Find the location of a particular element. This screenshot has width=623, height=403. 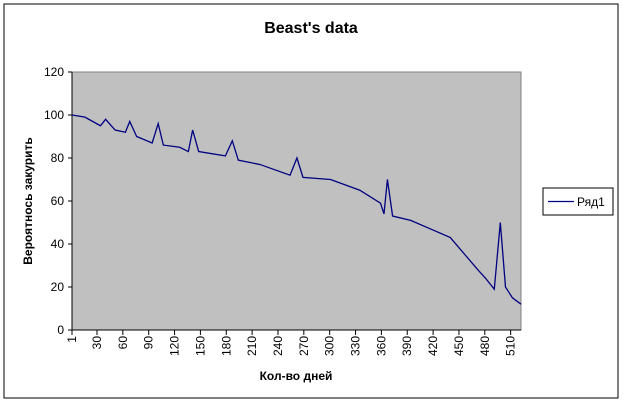

x-tick-label: 240 is located at coordinates (278, 346).